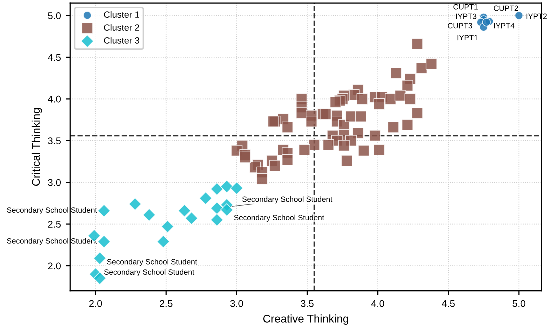 This screenshot has width=550, height=327. Describe the element at coordinates (378, 304) in the screenshot. I see `x-tick-label: 4.0` at that location.